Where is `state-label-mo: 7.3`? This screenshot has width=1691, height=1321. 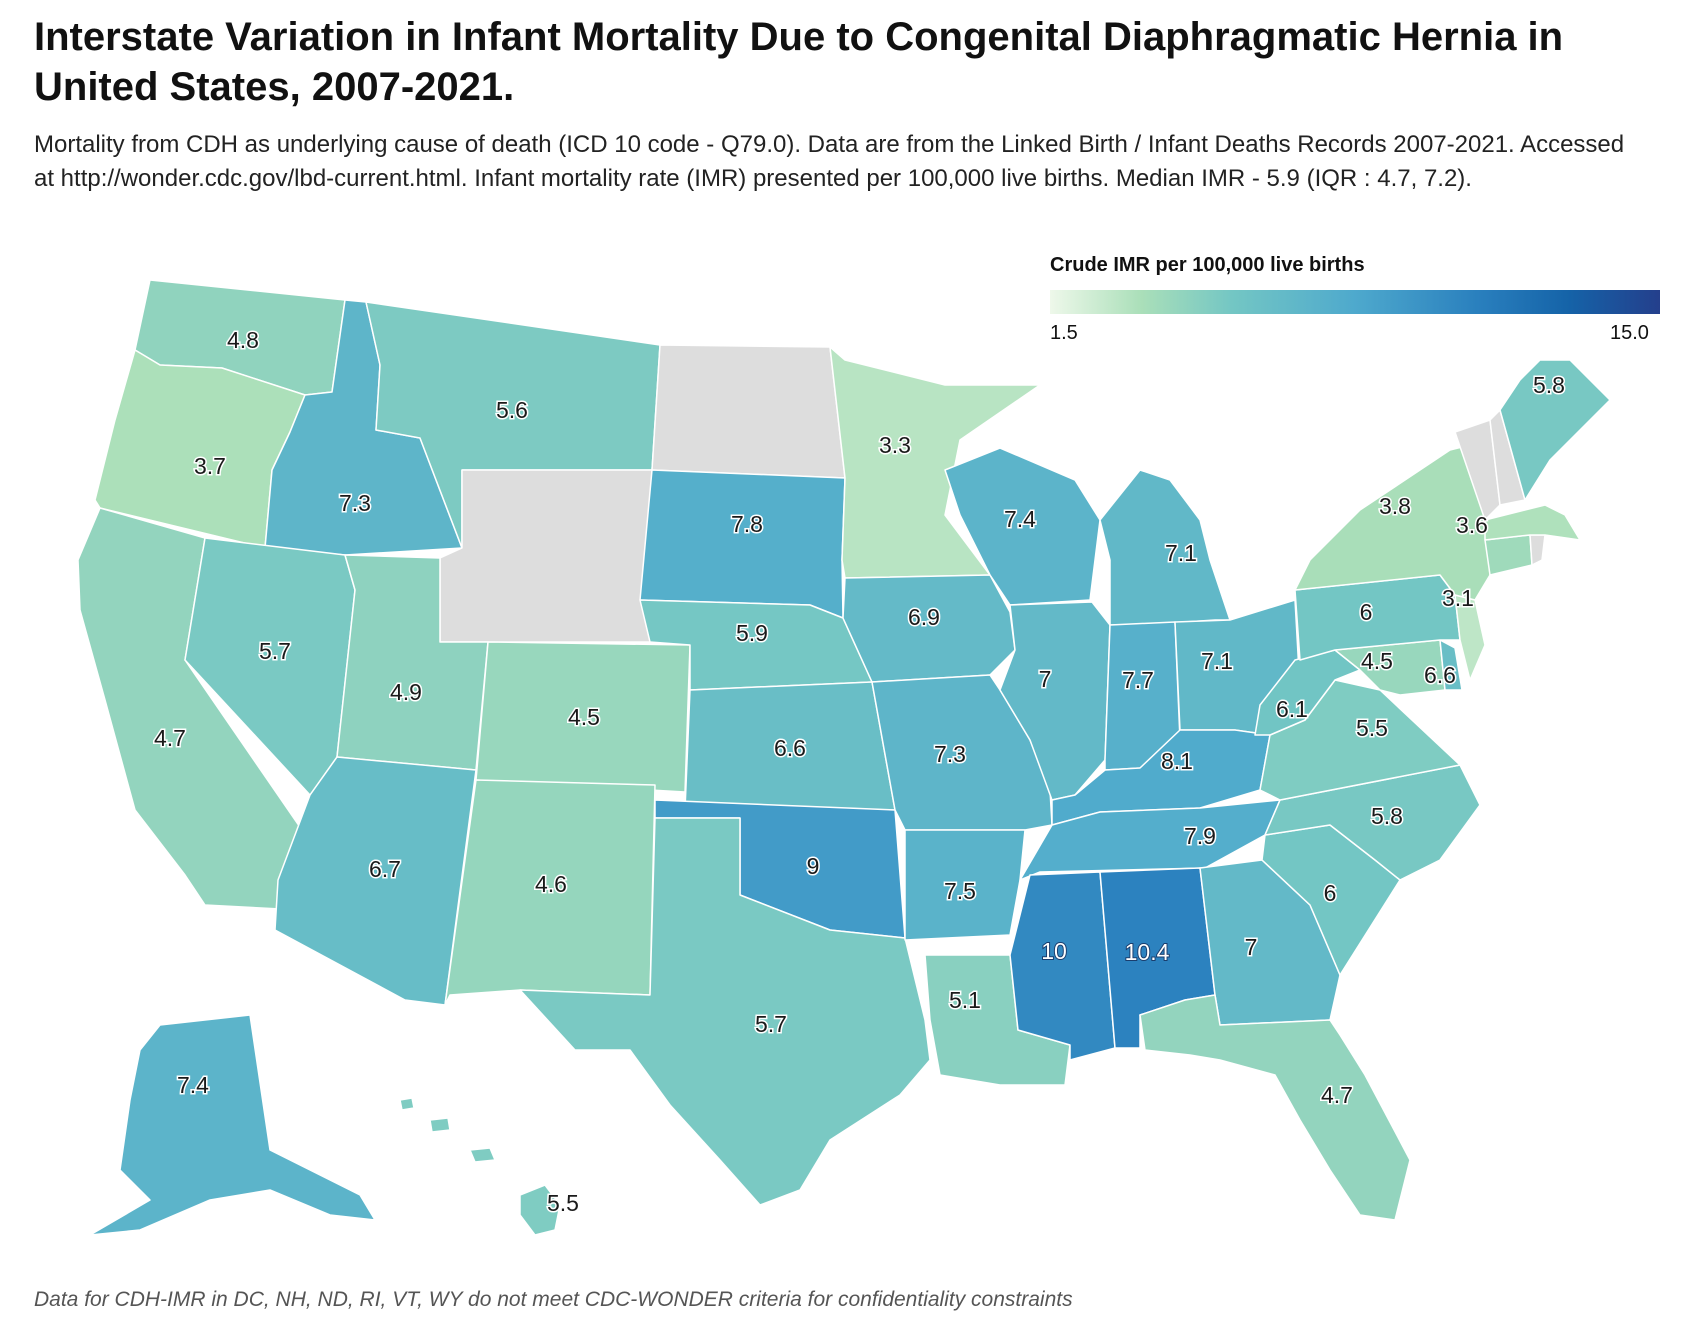
state-label-mo: 7.3 is located at coordinates (950, 754).